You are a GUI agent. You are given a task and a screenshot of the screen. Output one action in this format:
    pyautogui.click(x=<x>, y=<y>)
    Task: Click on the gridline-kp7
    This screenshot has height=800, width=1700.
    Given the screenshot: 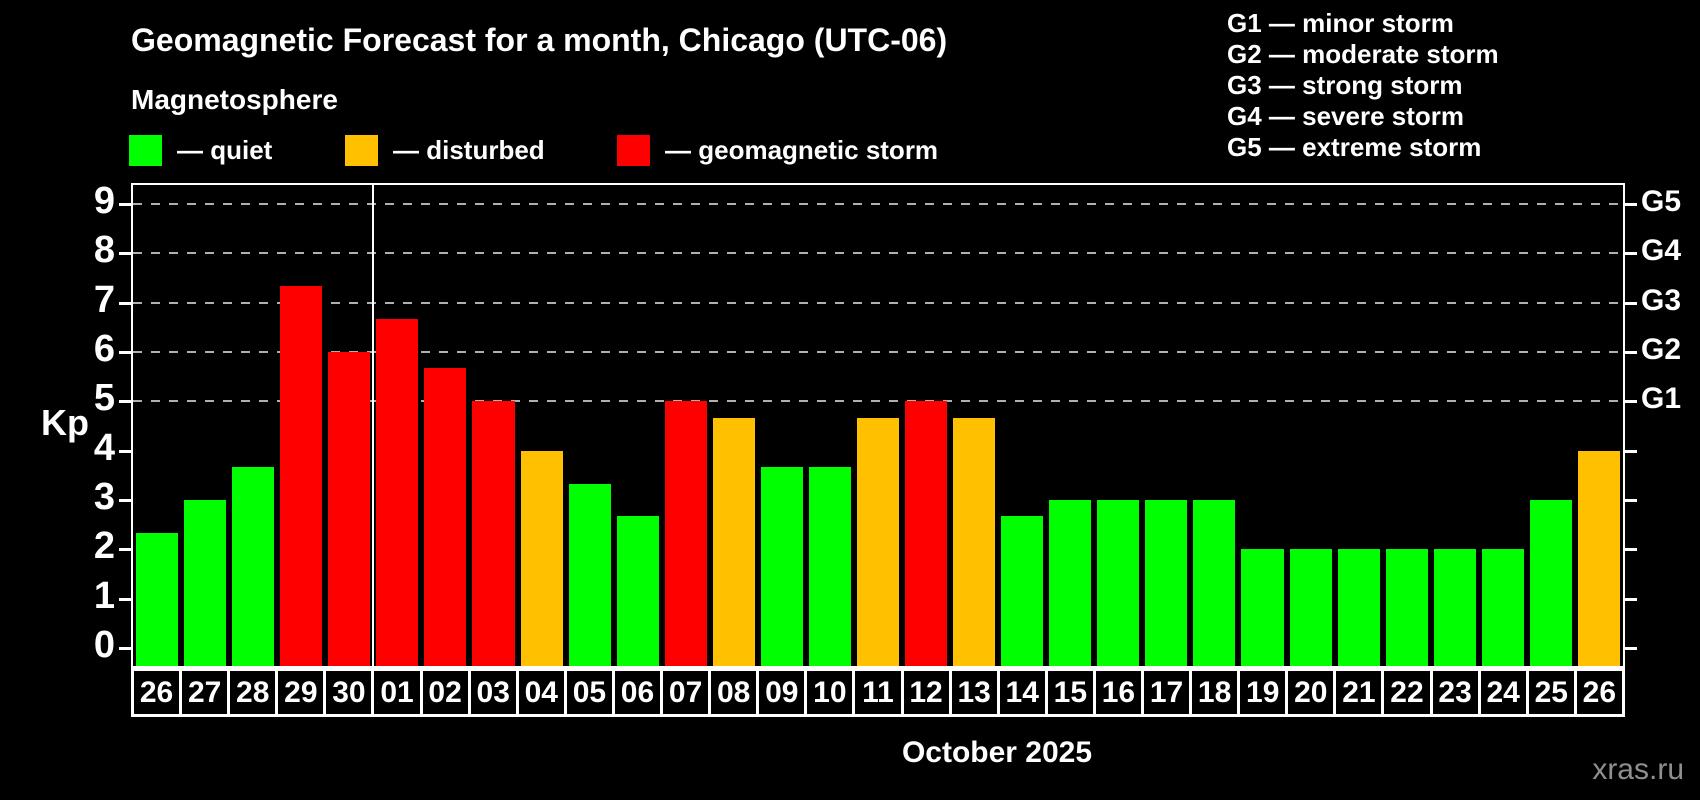 What is the action you would take?
    pyautogui.click(x=878, y=302)
    